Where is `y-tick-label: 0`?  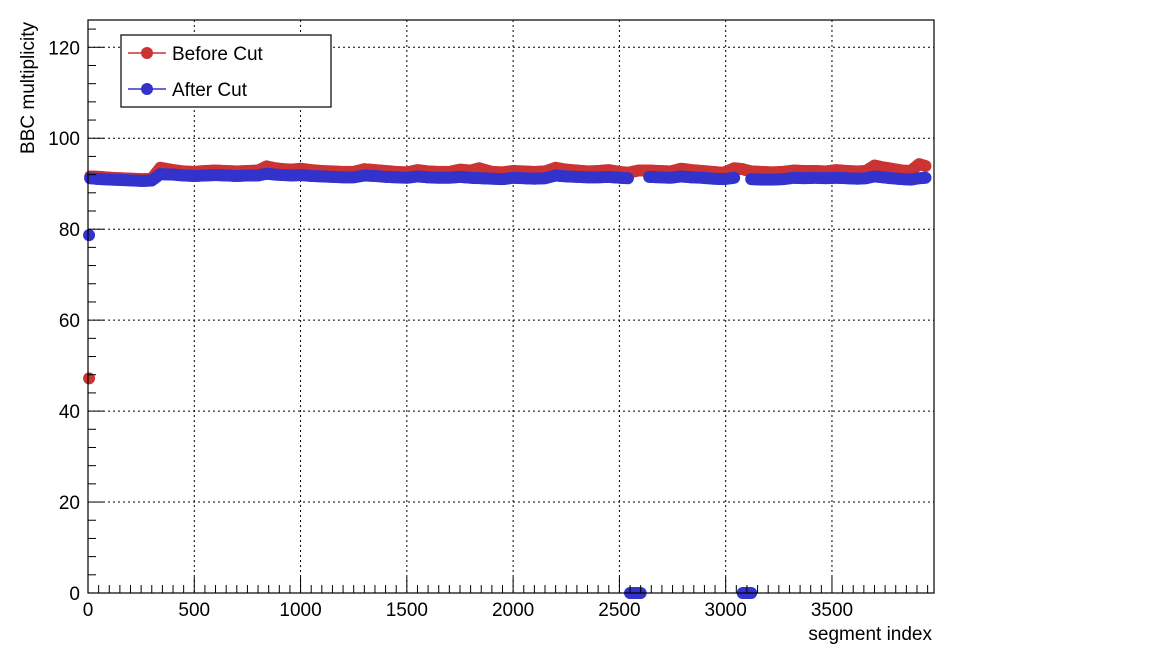 y-tick-label: 0 is located at coordinates (74, 594).